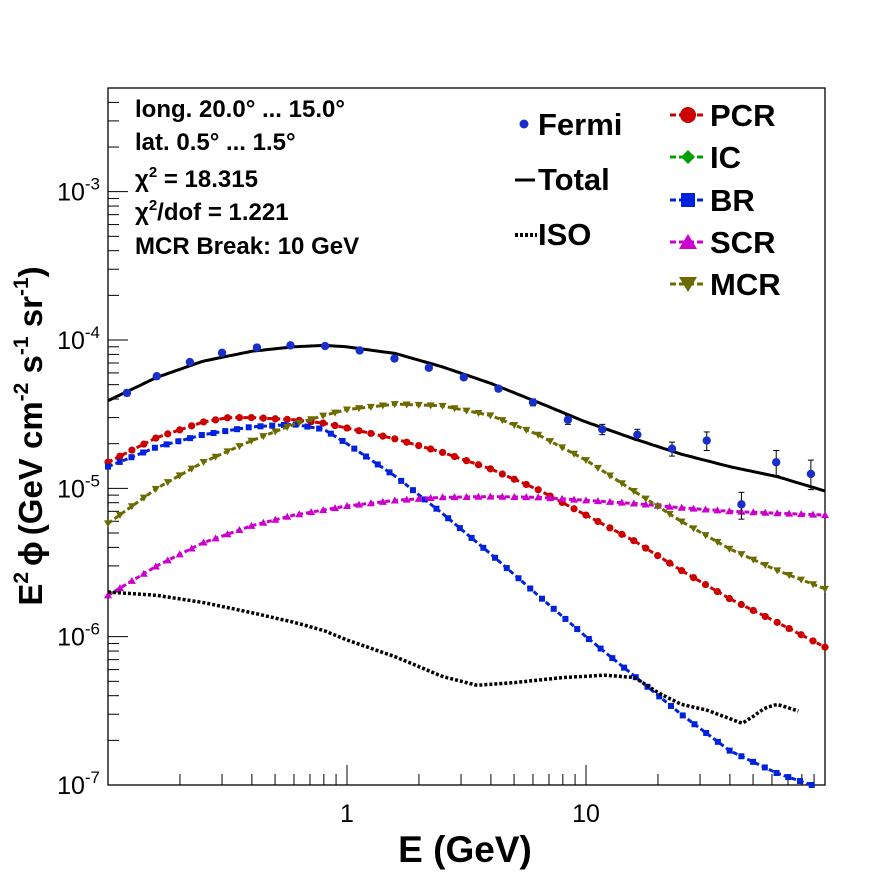 The width and height of the screenshot is (896, 872). I want to click on y-axis-label-unit: (GeV cm, so click(30, 468).